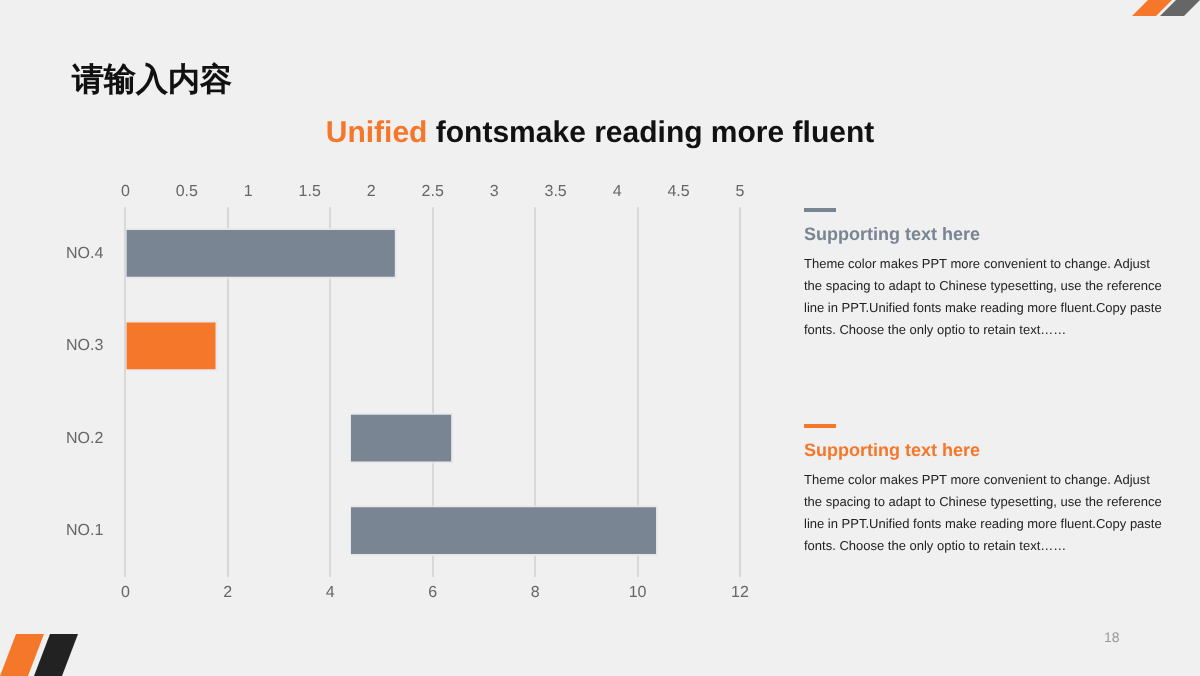  I want to click on chart-subtitle: Unified fontsmake reading more fluent, so click(600, 133).